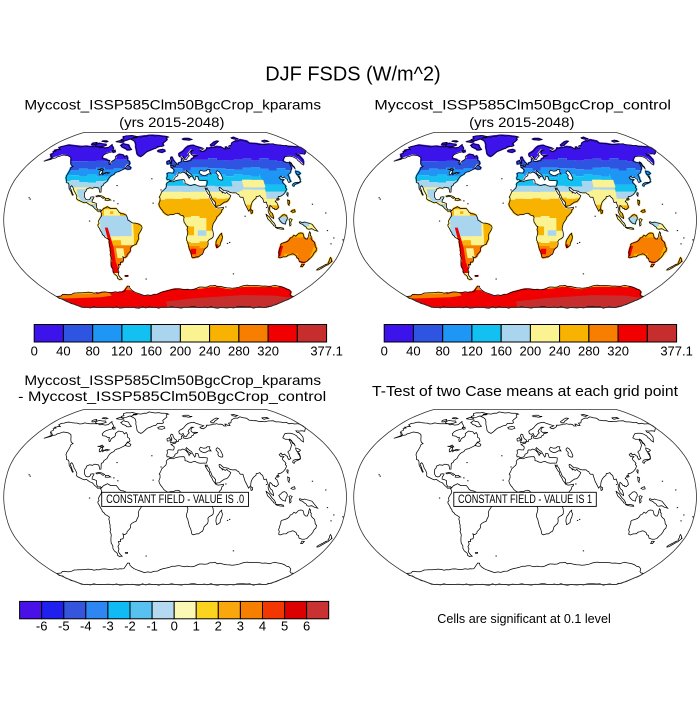 This screenshot has width=700, height=705. Describe the element at coordinates (172, 396) in the screenshot. I see `svg-text:- Myccost_ISSP585Clm50BgcCrop_: - Myccost_ISSP585Clm50BgcCrop_control` at that location.